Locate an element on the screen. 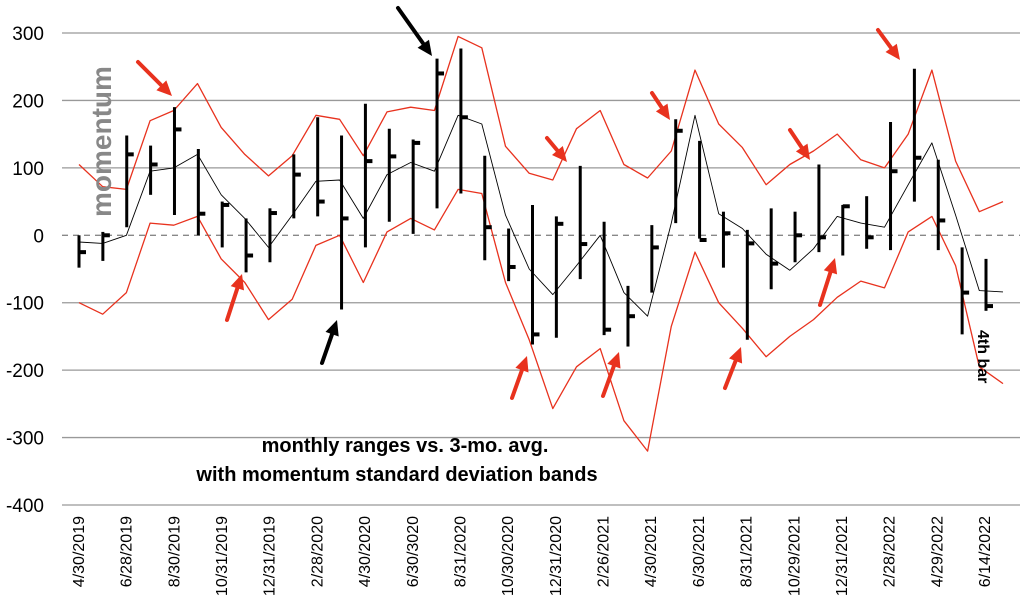 This screenshot has width=1024, height=615. y-axis-label: momentum is located at coordinates (101, 141).